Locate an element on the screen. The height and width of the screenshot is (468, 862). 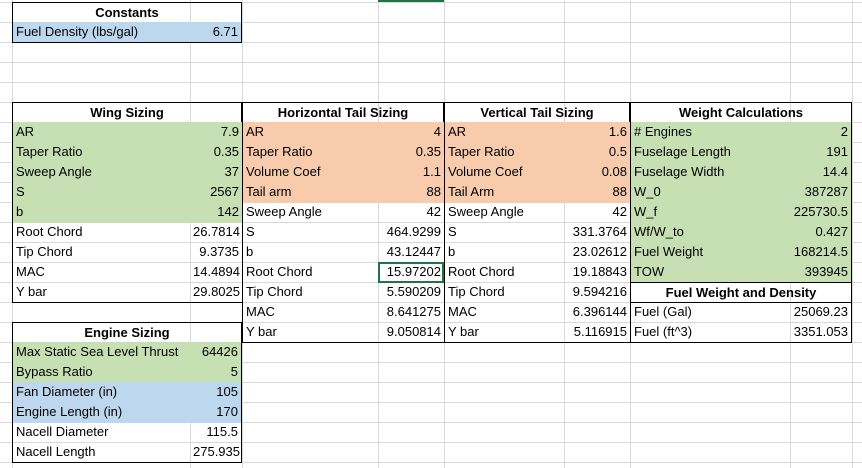
fuel-density-label: Fuel Density (lbs/gal) is located at coordinates (101, 32).